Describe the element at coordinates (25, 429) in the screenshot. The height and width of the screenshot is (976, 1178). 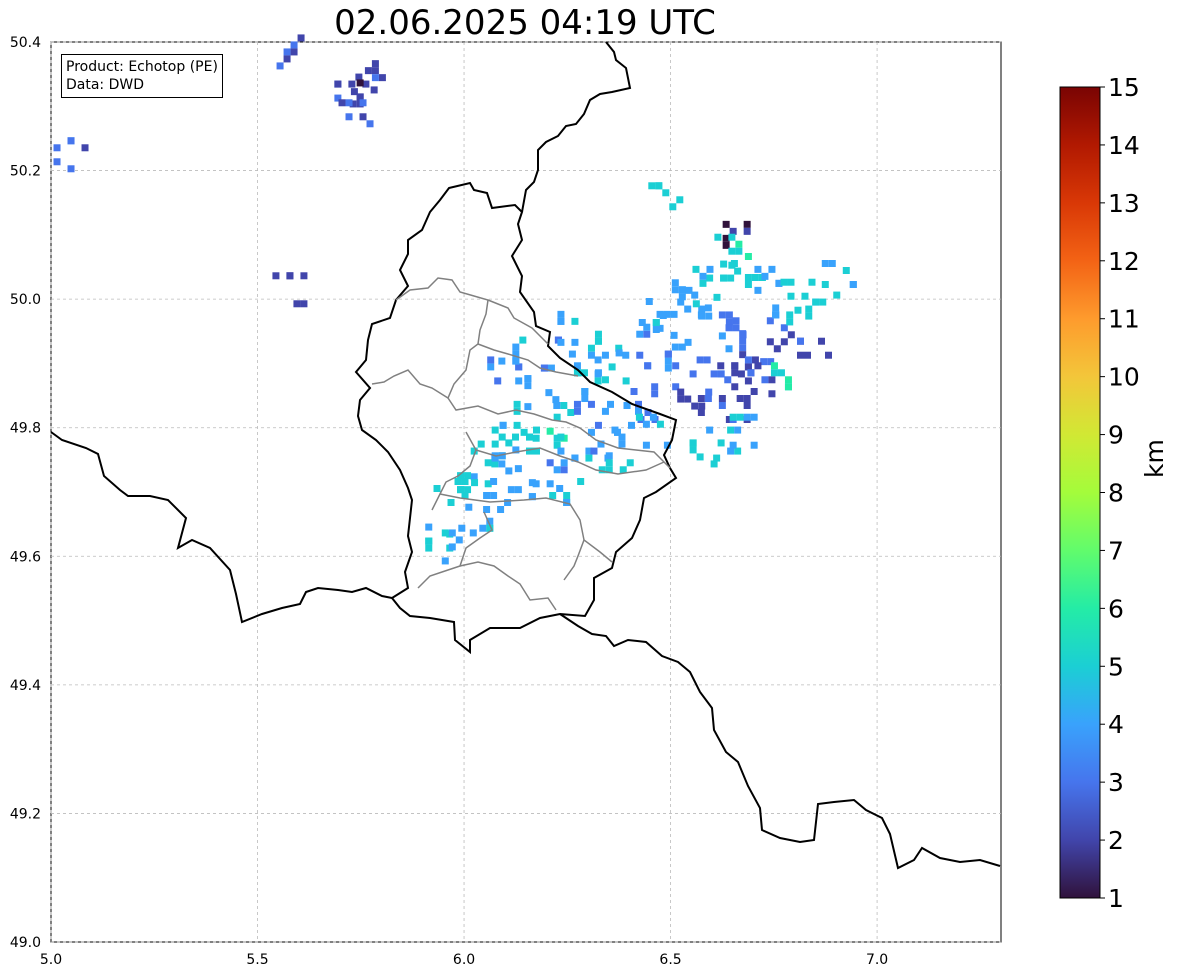
I see `y-tick-label: 49.8` at that location.